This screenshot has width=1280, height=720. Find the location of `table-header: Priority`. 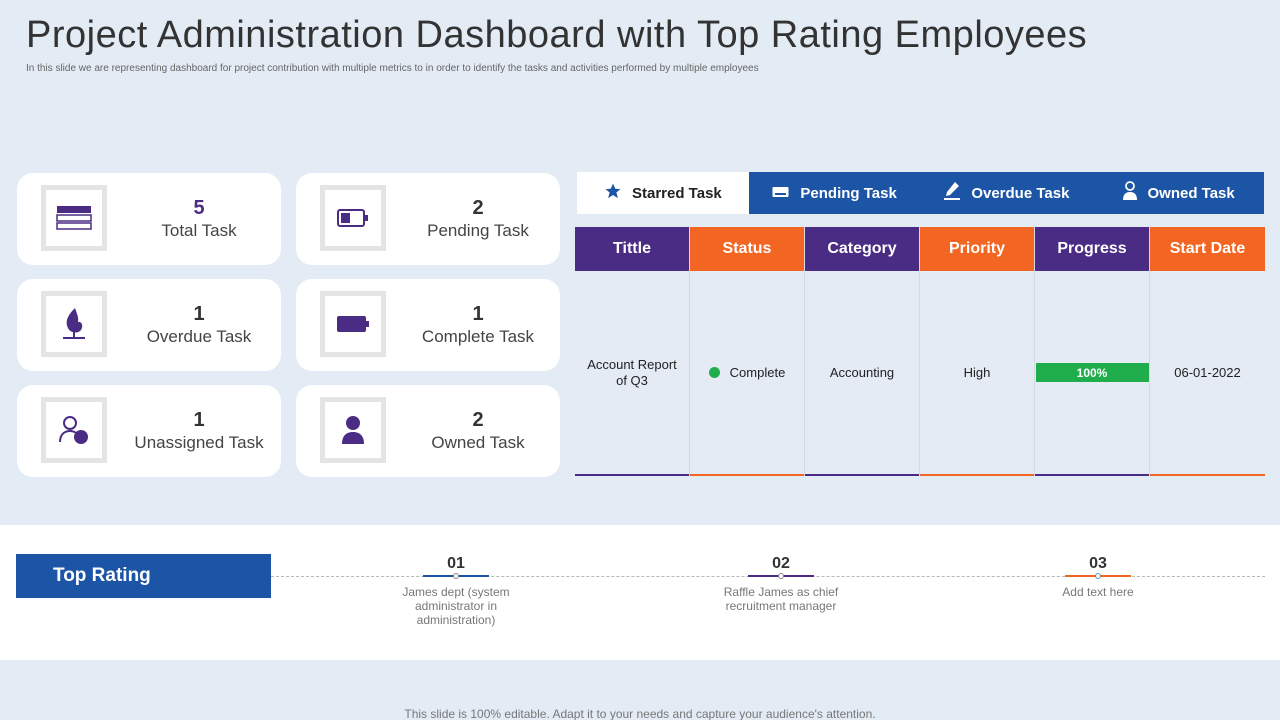

table-header: Priority is located at coordinates (977, 249).